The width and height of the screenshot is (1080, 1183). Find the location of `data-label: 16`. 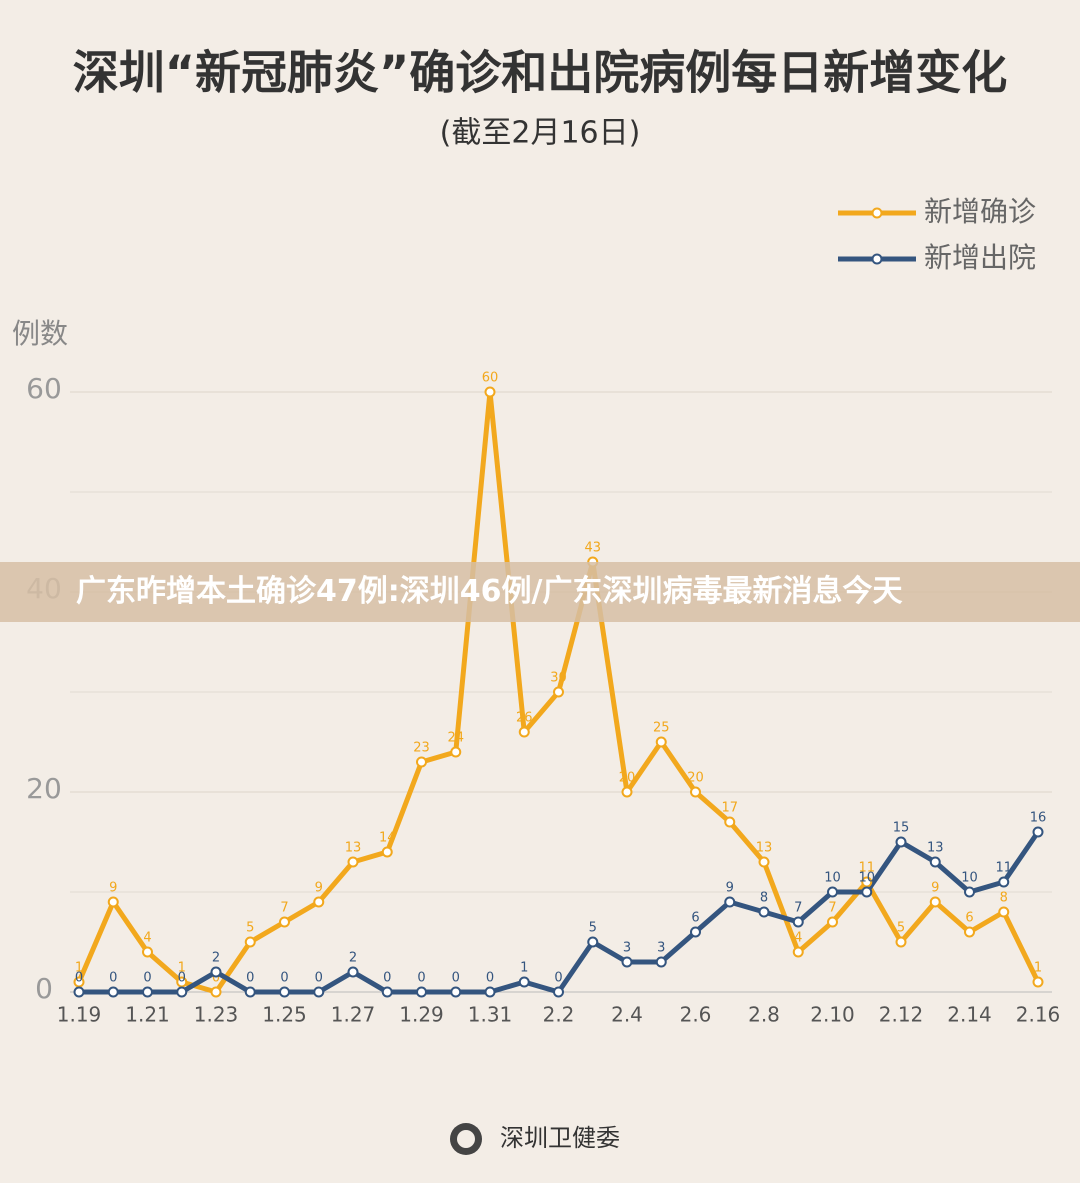

data-label: 16 is located at coordinates (1038, 818).